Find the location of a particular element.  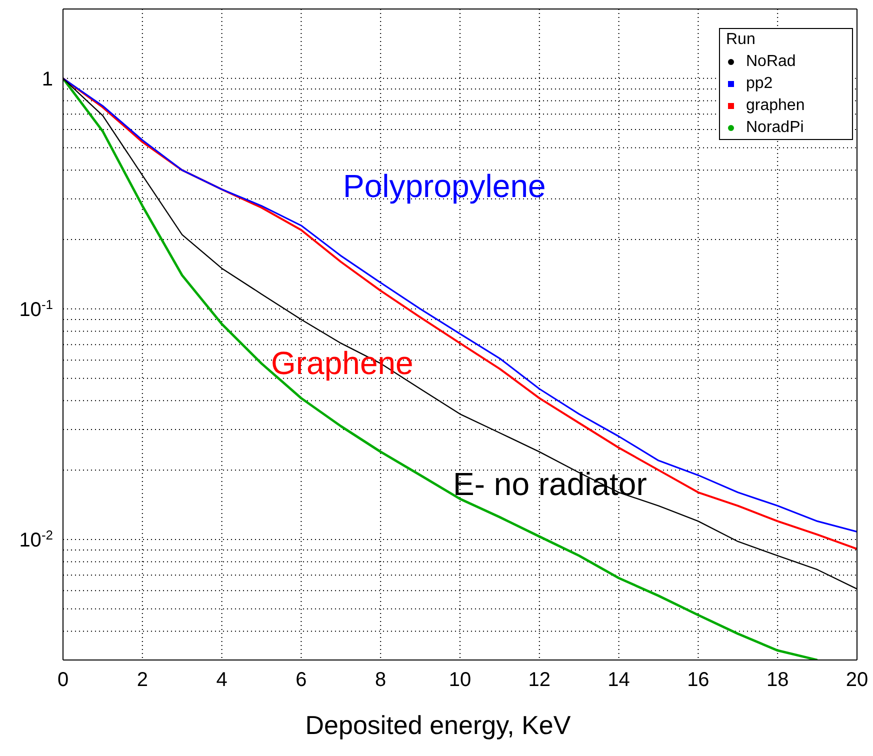

x-tick-label: 6 is located at coordinates (301, 680).